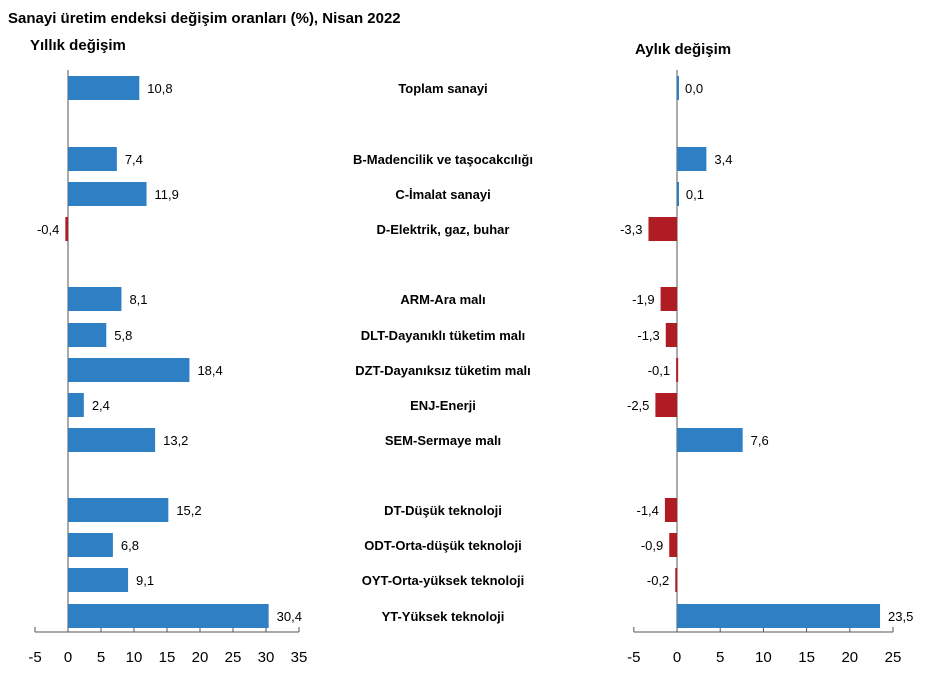 This screenshot has height=692, width=949. I want to click on data-label: 0,1, so click(695, 194).